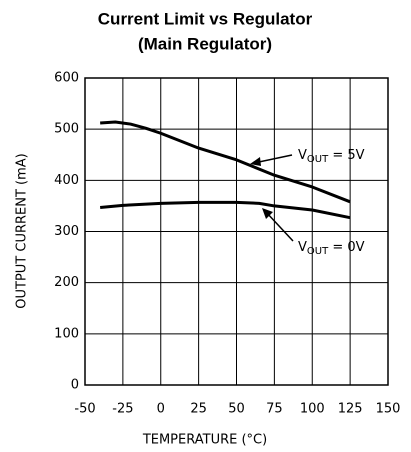  I want to click on annotation-part: = 0V, so click(346, 247).